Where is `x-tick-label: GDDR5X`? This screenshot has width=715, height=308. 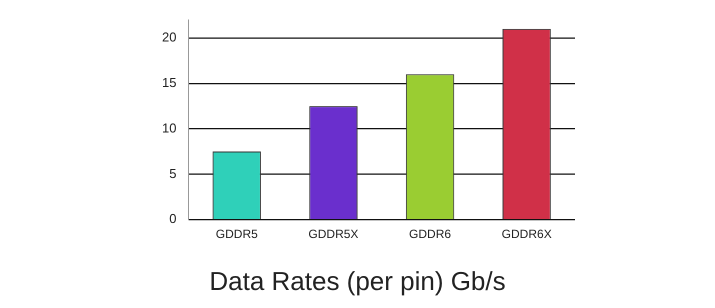 x-tick-label: GDDR5X is located at coordinates (333, 234).